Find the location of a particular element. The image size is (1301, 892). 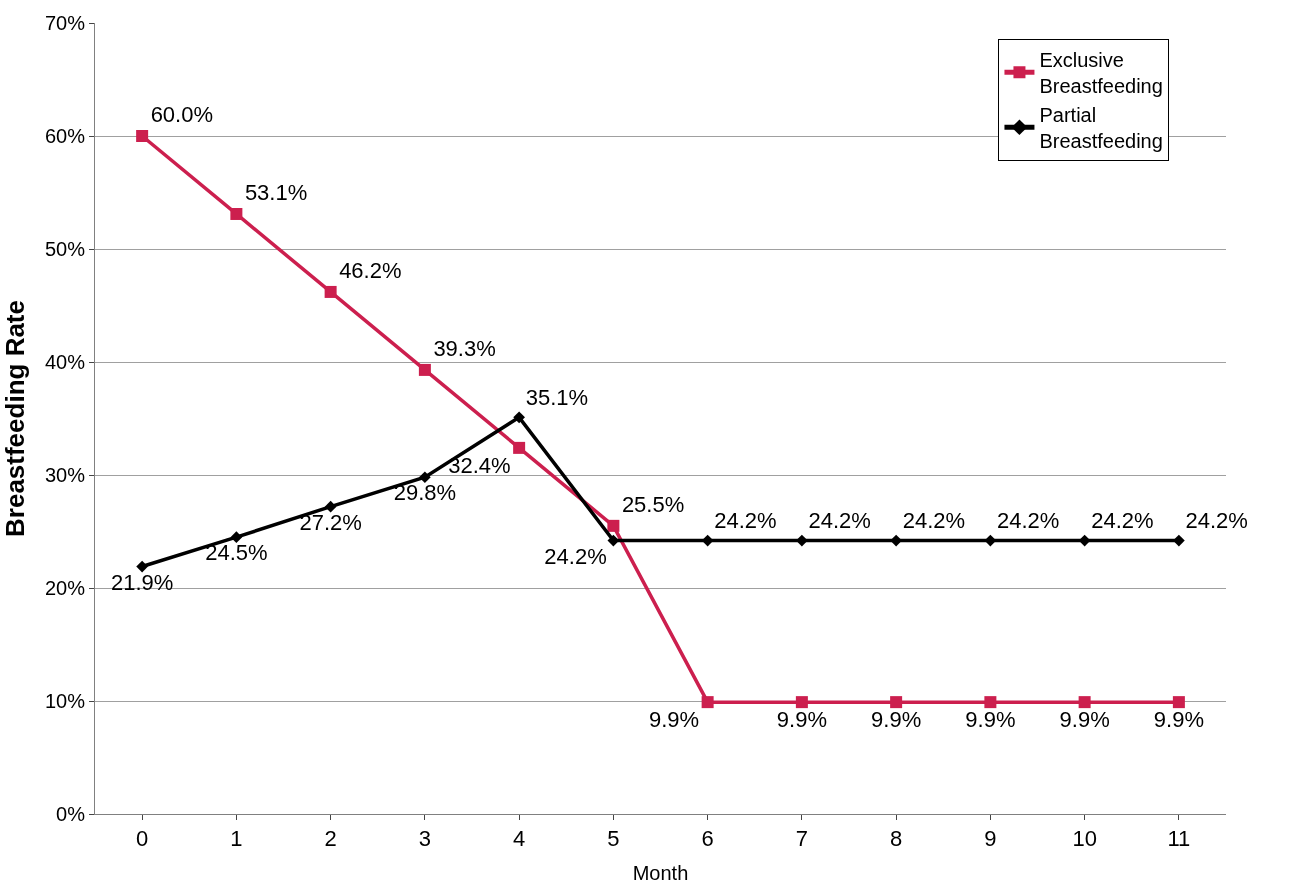

x-tick-label: 7 is located at coordinates (802, 839).